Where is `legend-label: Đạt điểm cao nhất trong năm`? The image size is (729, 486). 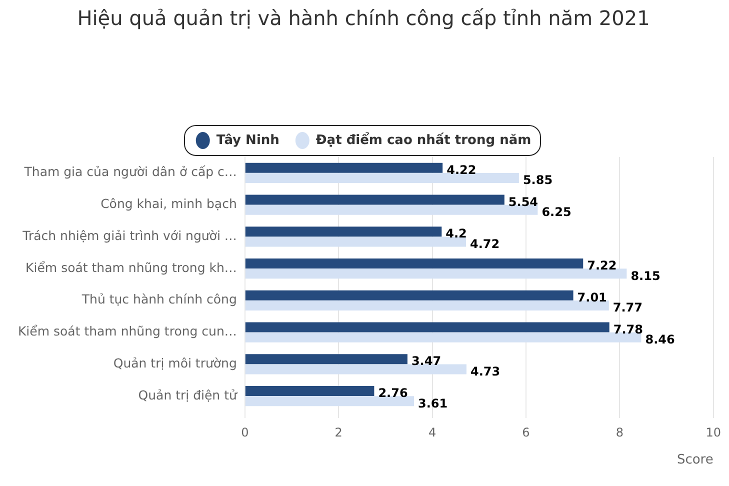
legend-label: Đạt điểm cao nhất trong năm is located at coordinates (424, 140).